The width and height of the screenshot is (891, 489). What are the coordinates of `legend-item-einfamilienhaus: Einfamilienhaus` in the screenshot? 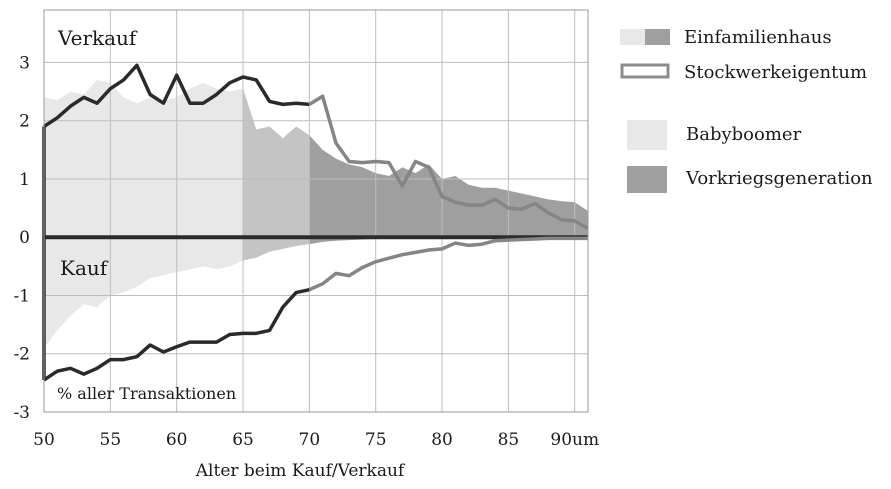 It's located at (726, 37).